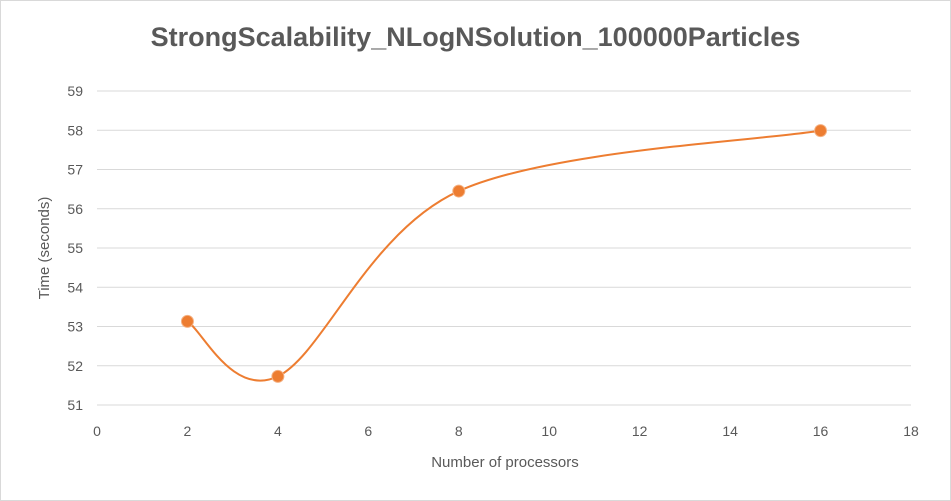  What do you see at coordinates (730, 431) in the screenshot?
I see `x-tick-label: 14` at bounding box center [730, 431].